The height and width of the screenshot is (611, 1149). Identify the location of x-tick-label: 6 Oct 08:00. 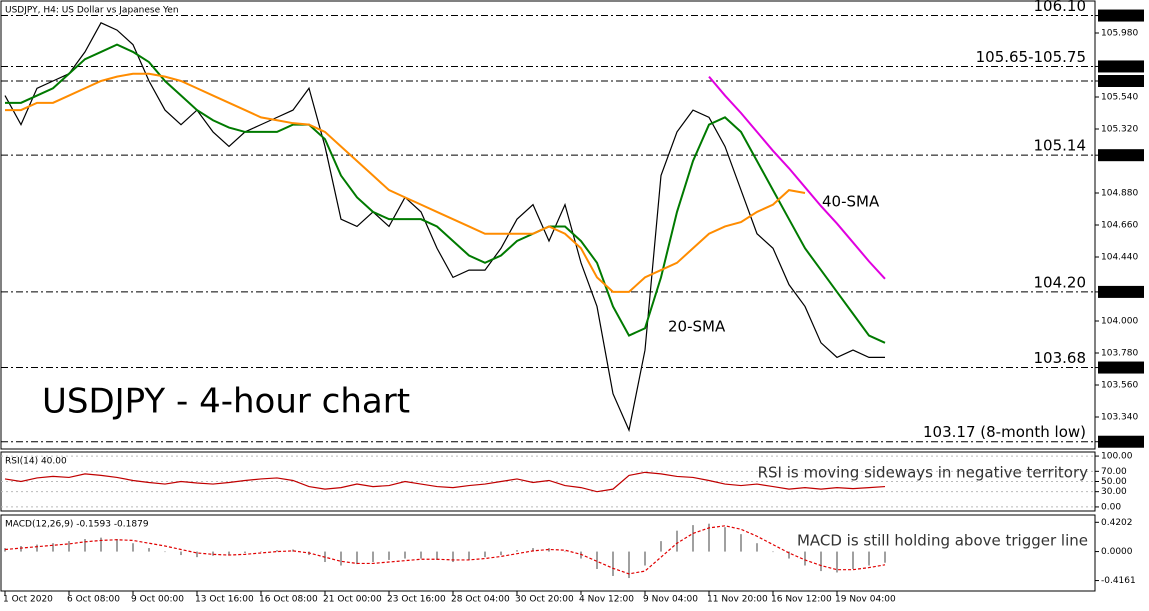
(93, 600).